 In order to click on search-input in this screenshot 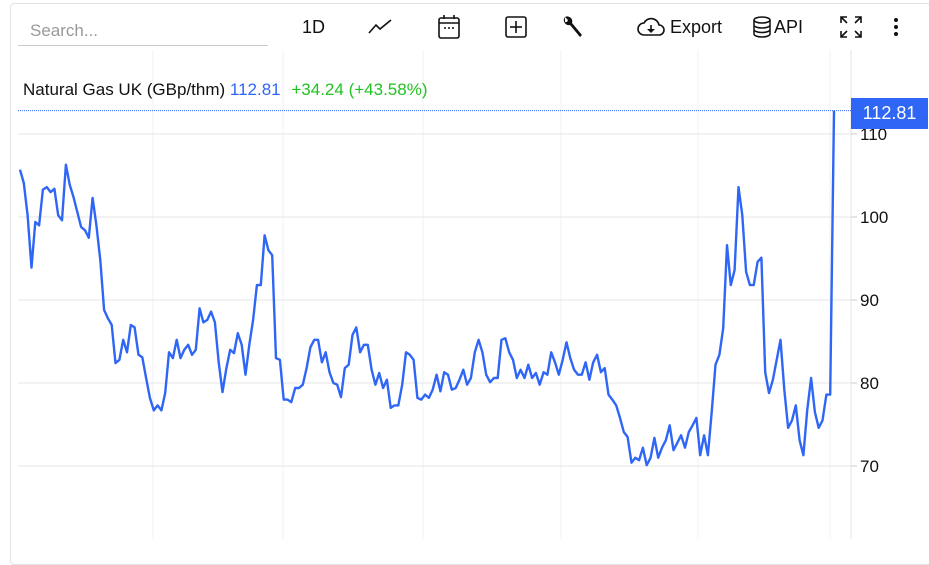, I will do `click(143, 31)`.